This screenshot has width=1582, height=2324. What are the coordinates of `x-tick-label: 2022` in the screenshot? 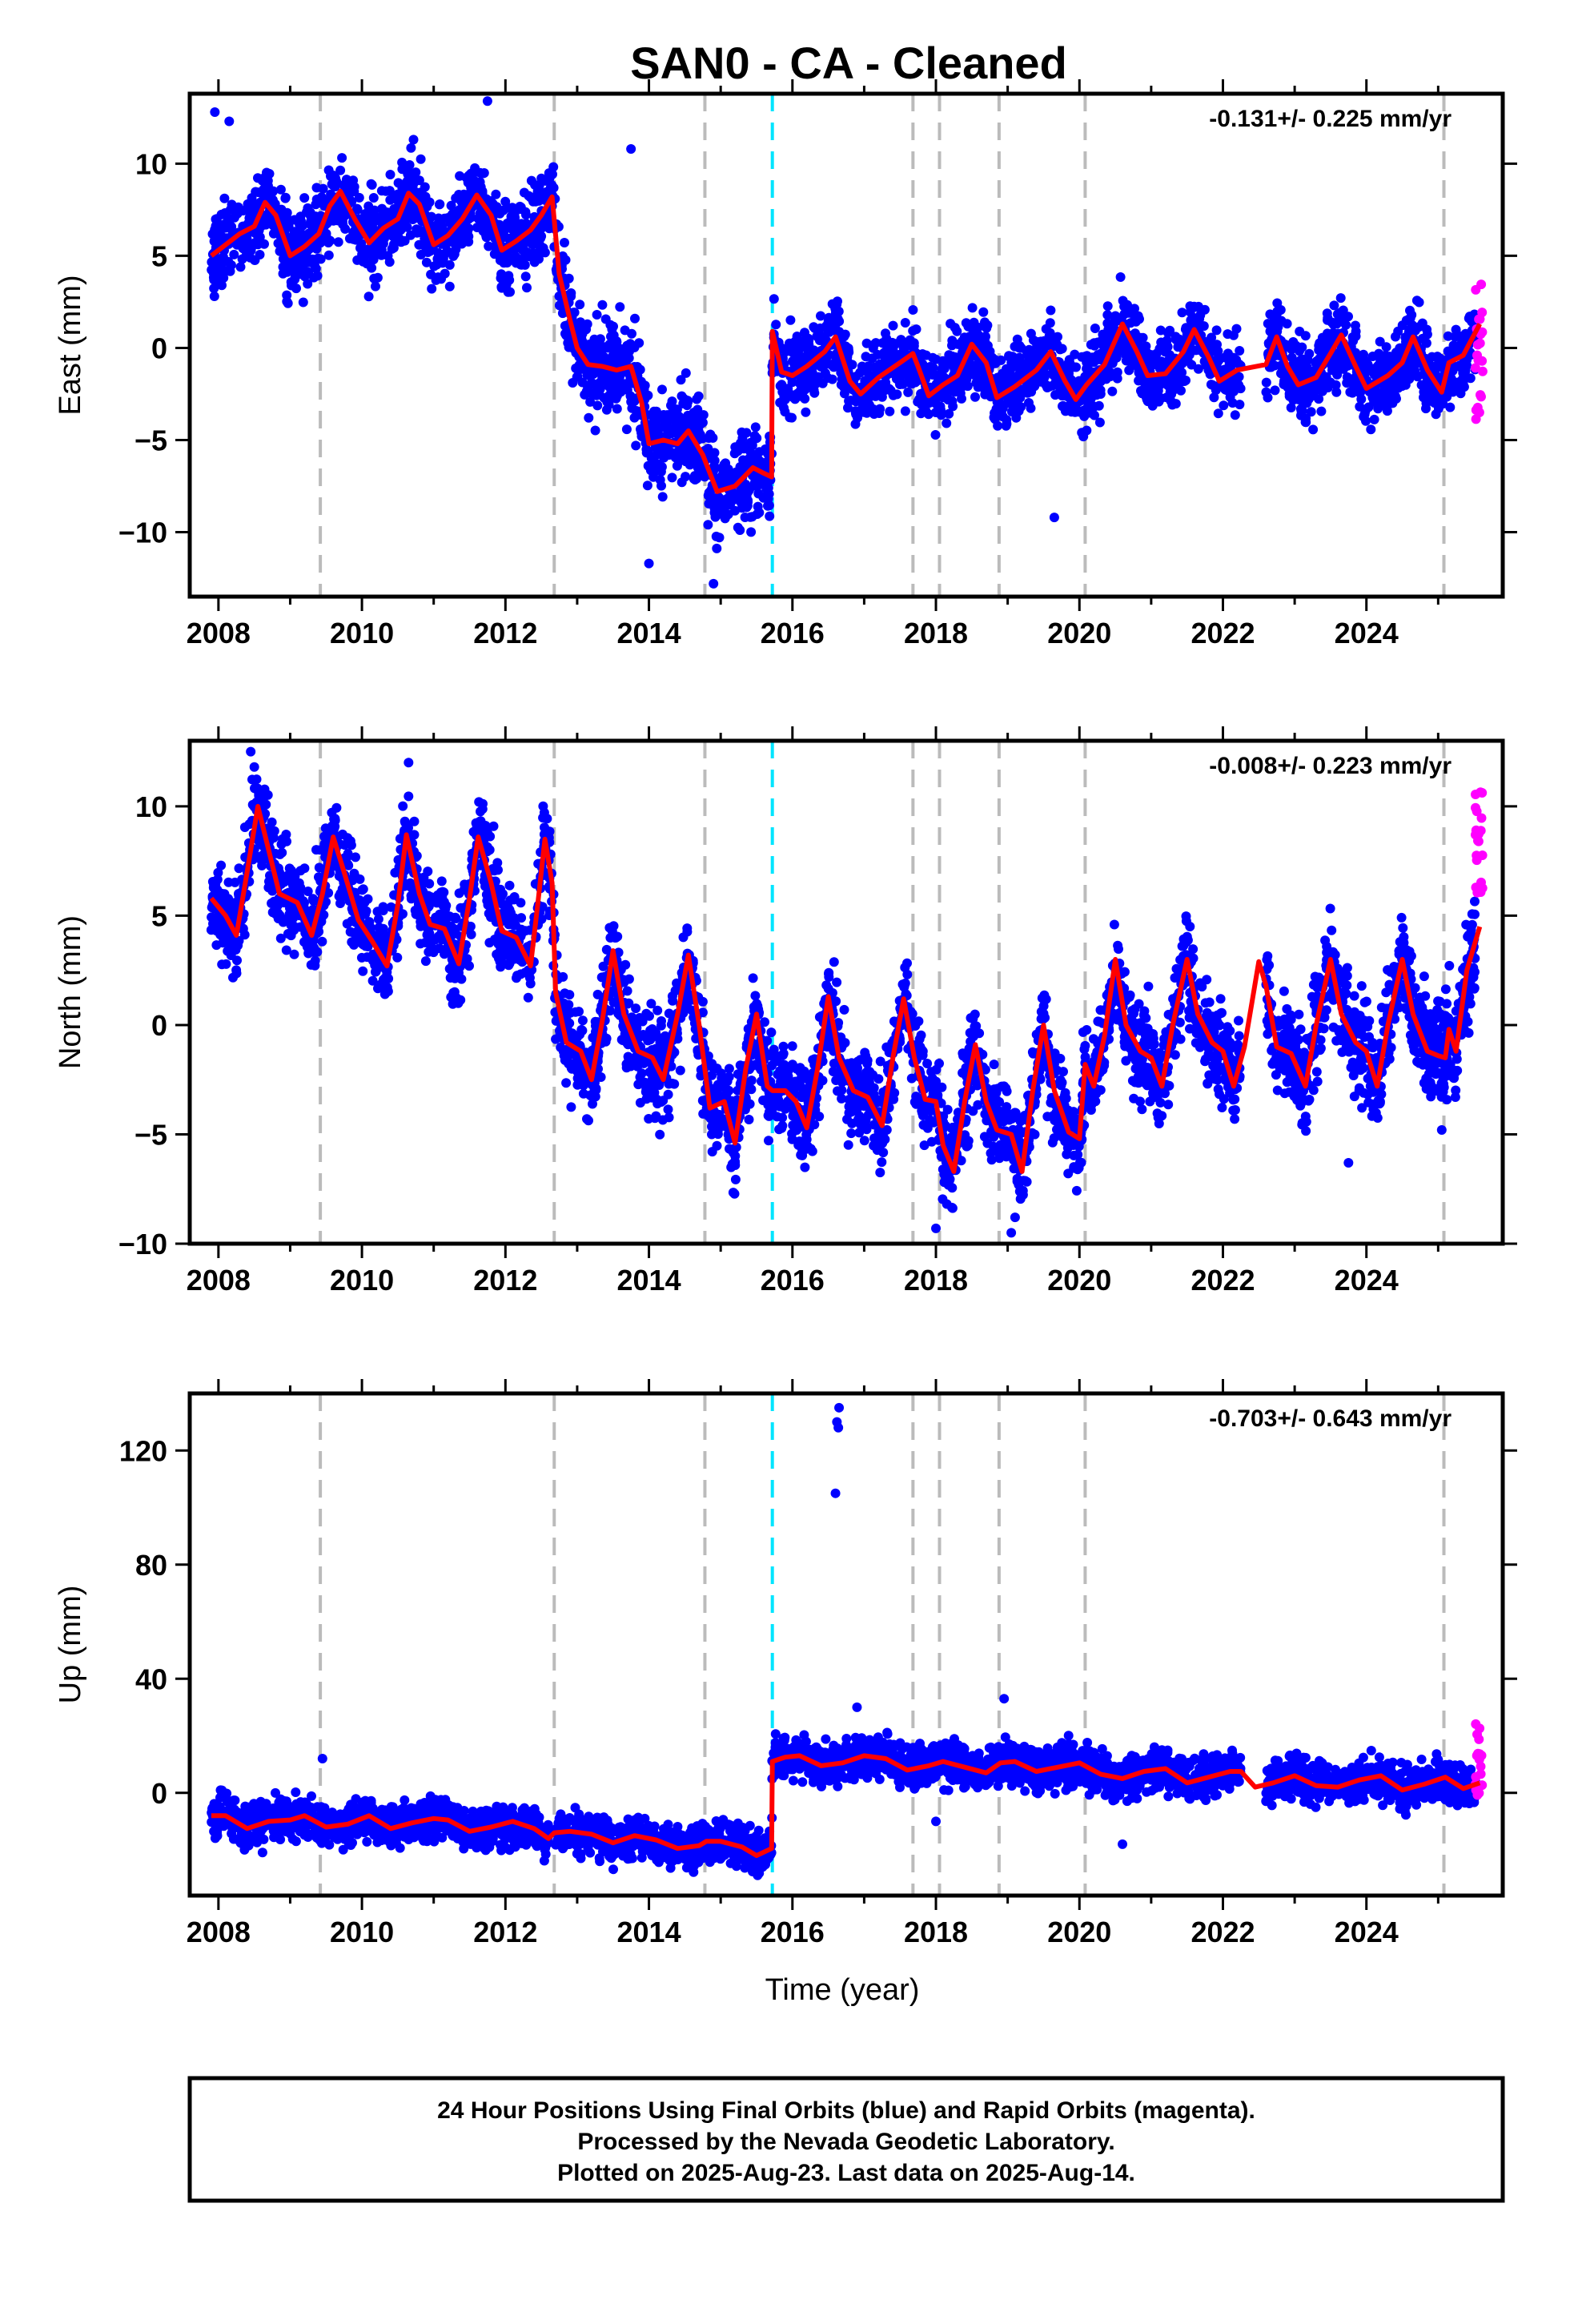 It's located at (1223, 633).